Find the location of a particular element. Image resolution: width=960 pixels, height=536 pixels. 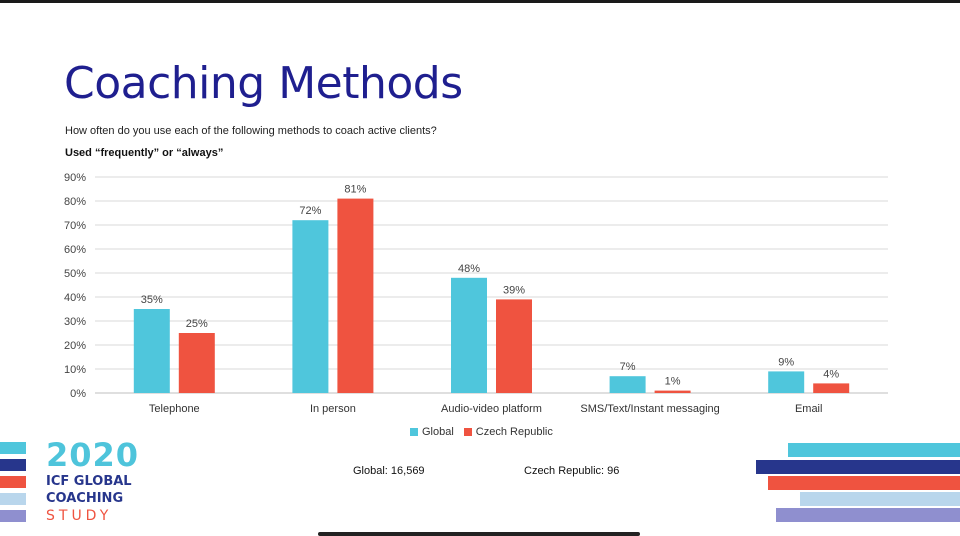

y-tick-label: 70% is located at coordinates (75, 226).